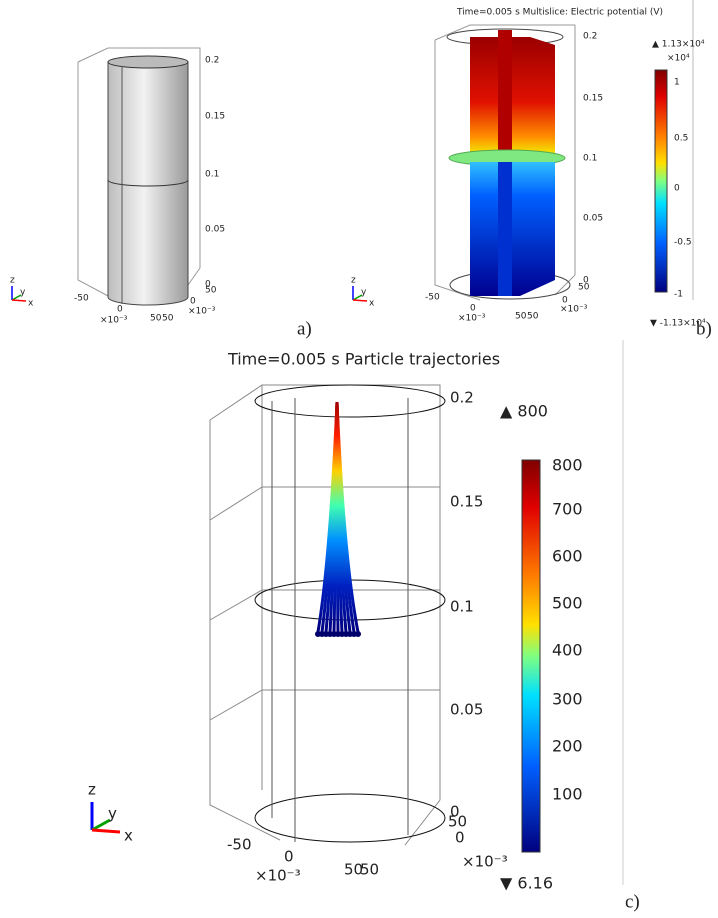 The height and width of the screenshot is (918, 718). What do you see at coordinates (683, 243) in the screenshot?
I see `colorbar-tick-label: -0.5` at bounding box center [683, 243].